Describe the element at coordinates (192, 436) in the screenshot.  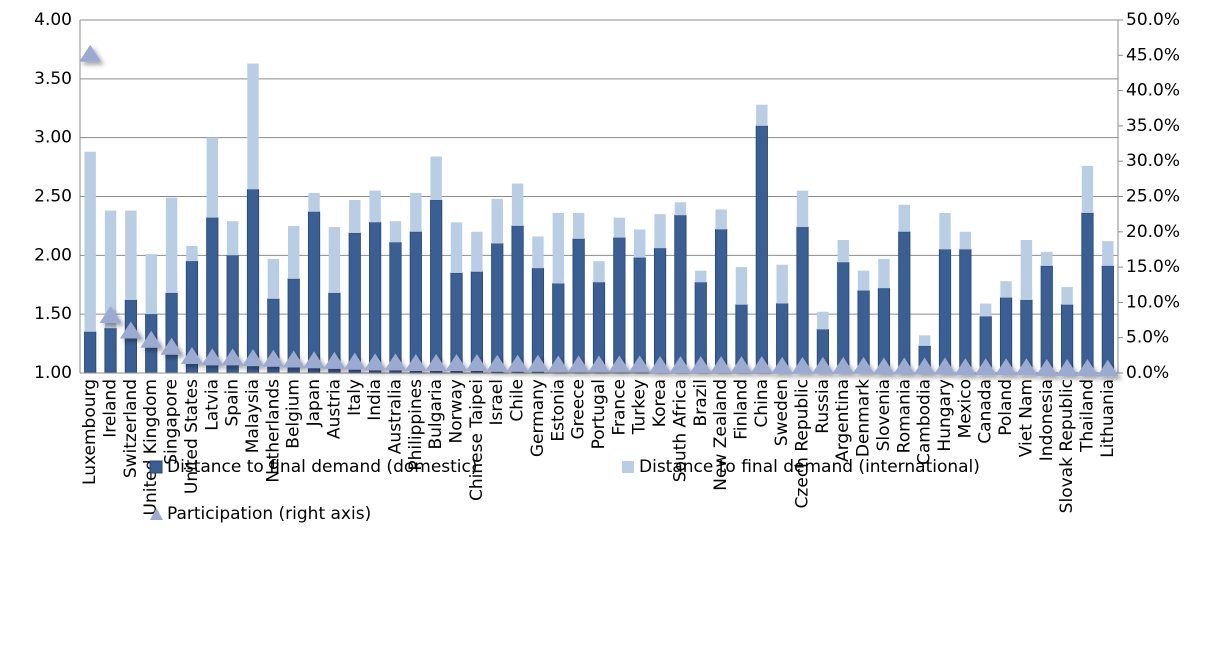
I see `x-tick-label: United States` at that location.